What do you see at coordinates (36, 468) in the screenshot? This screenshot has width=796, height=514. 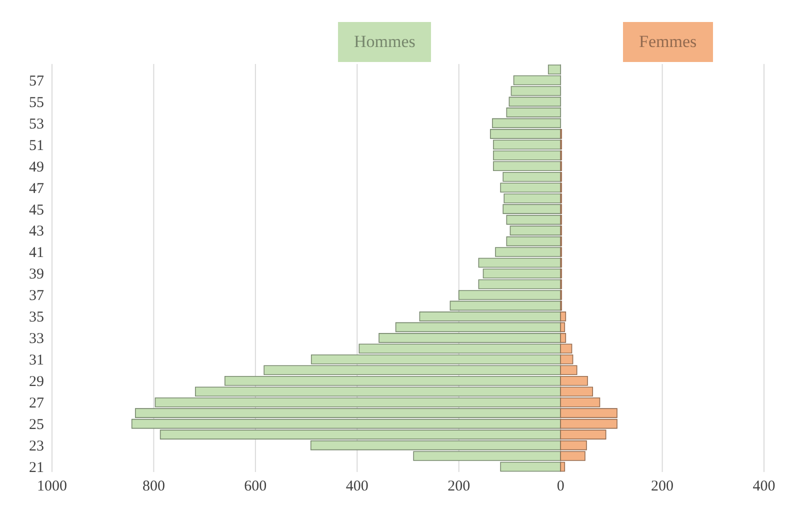 I see `y-tick-label: 21` at bounding box center [36, 468].